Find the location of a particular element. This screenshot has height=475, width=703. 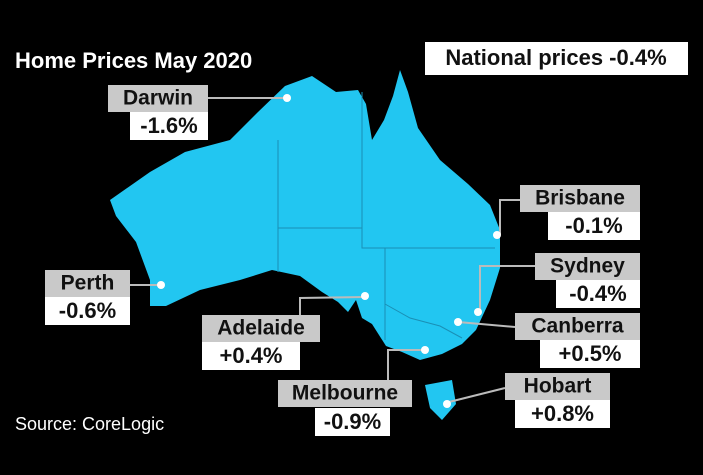

city-change: +0.8% is located at coordinates (562, 413).